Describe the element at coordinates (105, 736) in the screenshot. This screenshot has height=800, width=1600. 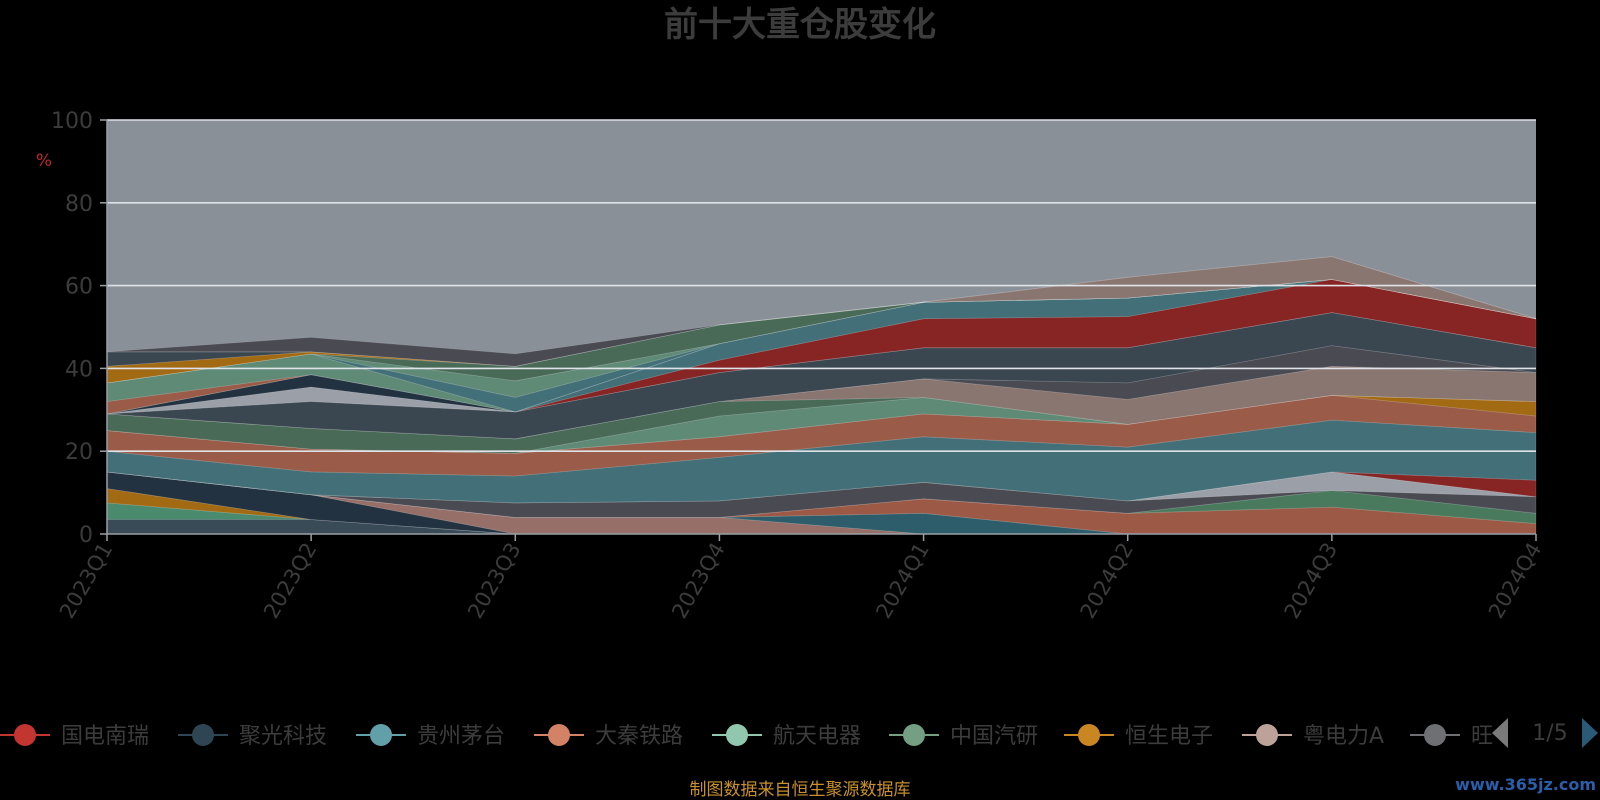
I see `legend-label: 国电南瑞` at that location.